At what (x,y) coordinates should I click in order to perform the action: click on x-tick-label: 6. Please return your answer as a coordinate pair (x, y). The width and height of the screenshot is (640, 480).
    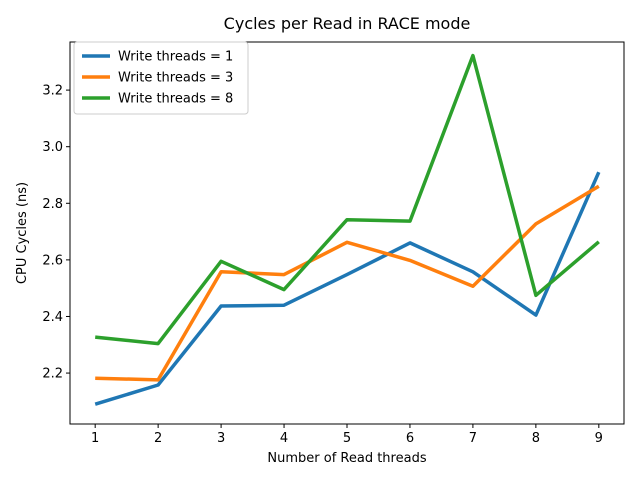
    Looking at the image, I should click on (410, 438).